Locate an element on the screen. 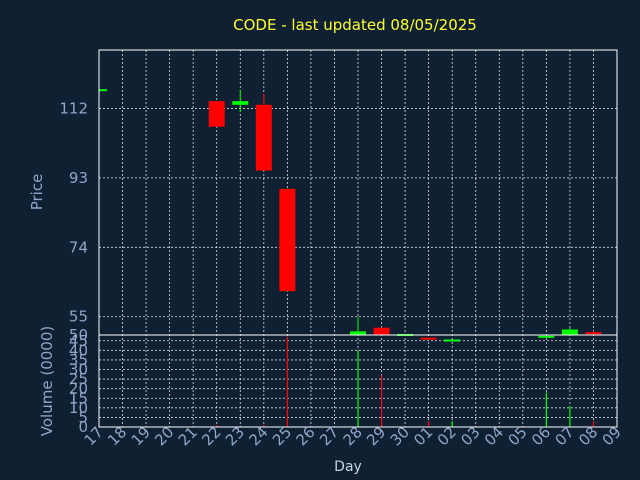 Image resolution: width=640 pixels, height=480 pixels. volume-tick-label: 30 is located at coordinates (78, 370).